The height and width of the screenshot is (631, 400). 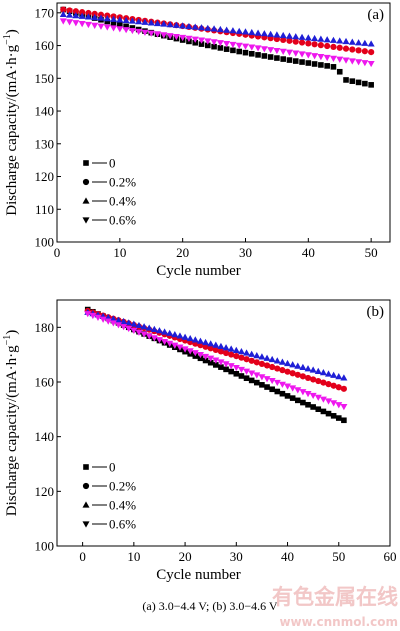 I want to click on watermark-url: www.cnnmol.com, so click(x=338, y=622).